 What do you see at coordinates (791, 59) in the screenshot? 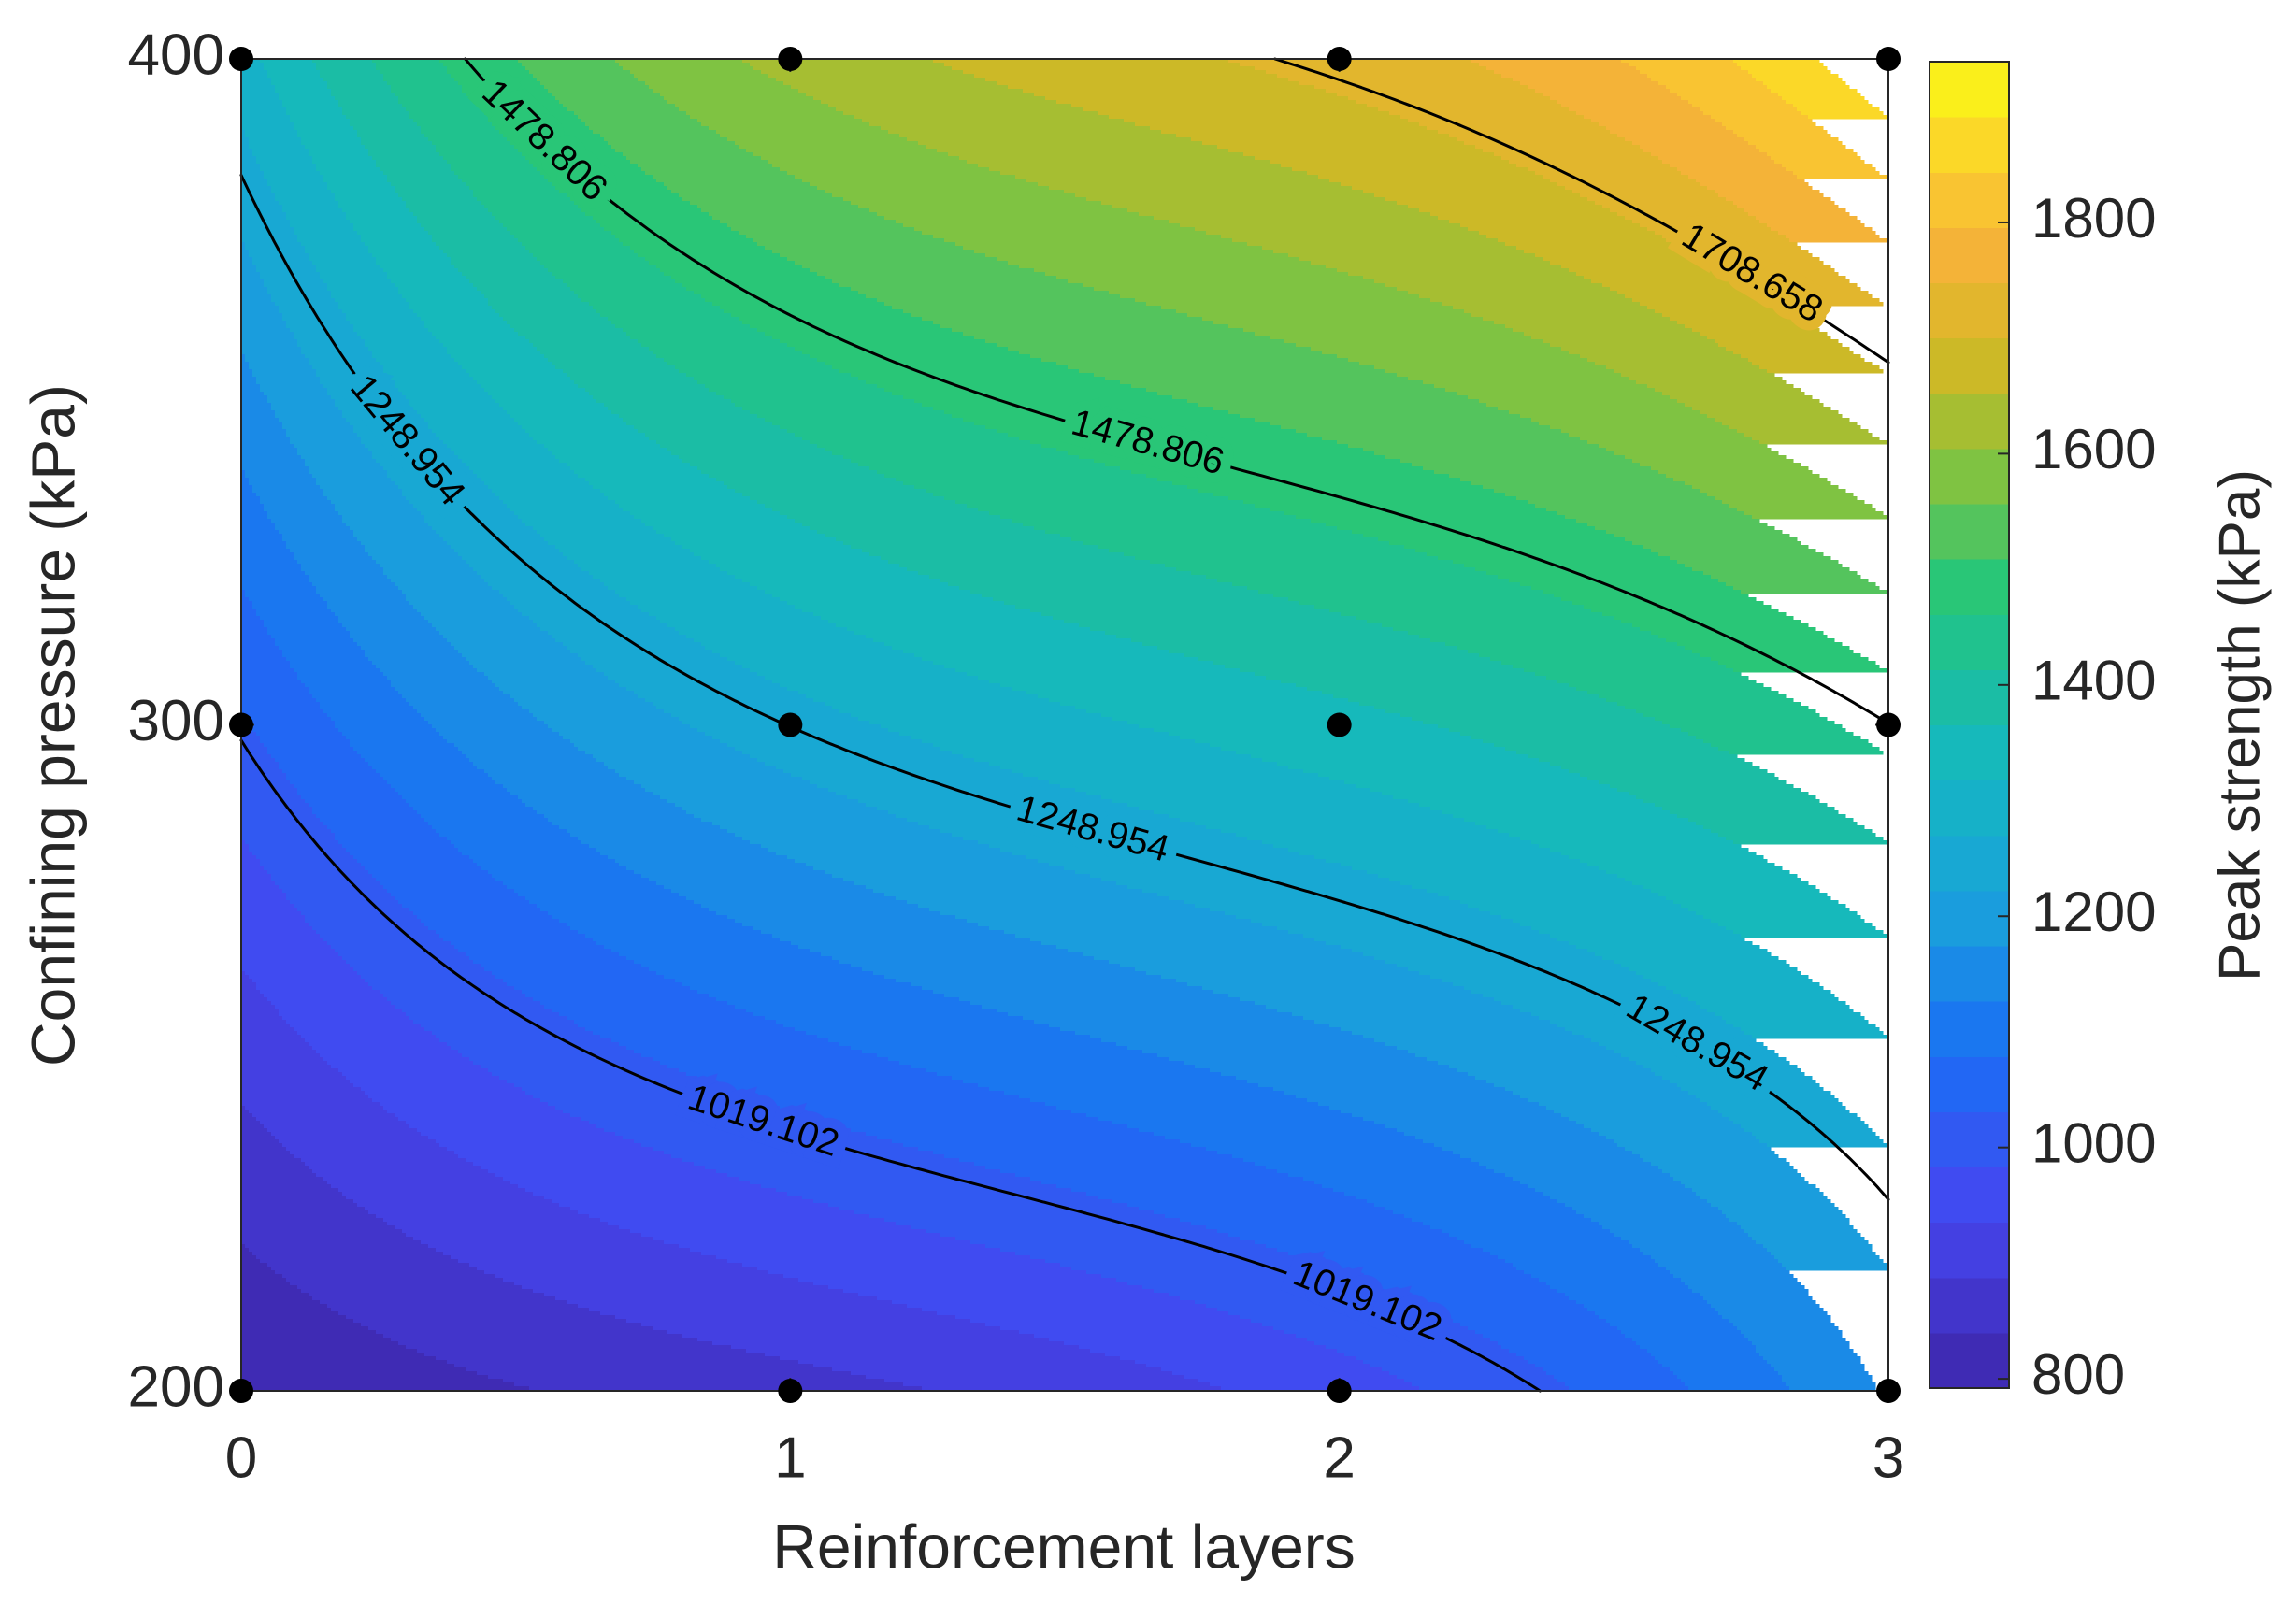
I see `data-point` at bounding box center [791, 59].